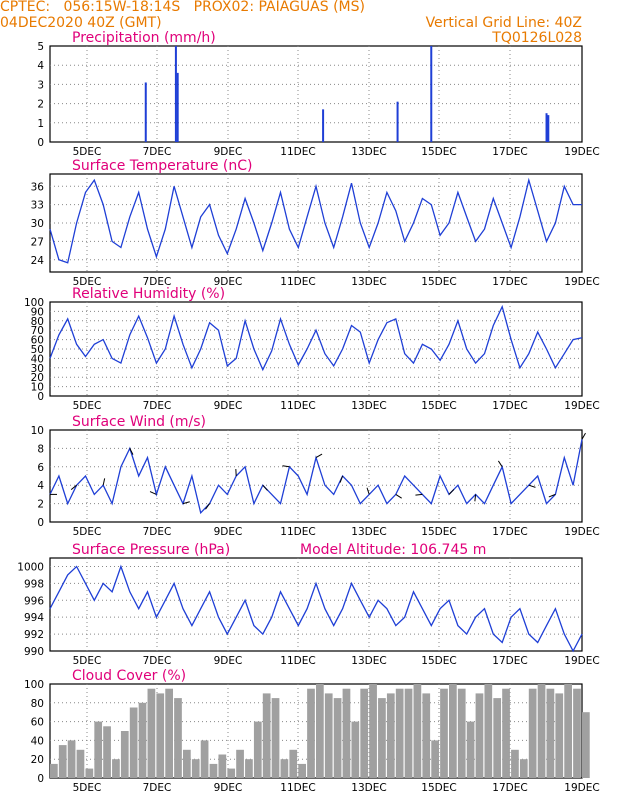 This screenshot has height=800, width=618. Describe the element at coordinates (37, 369) in the screenshot. I see `y-tick-label: 30` at that location.